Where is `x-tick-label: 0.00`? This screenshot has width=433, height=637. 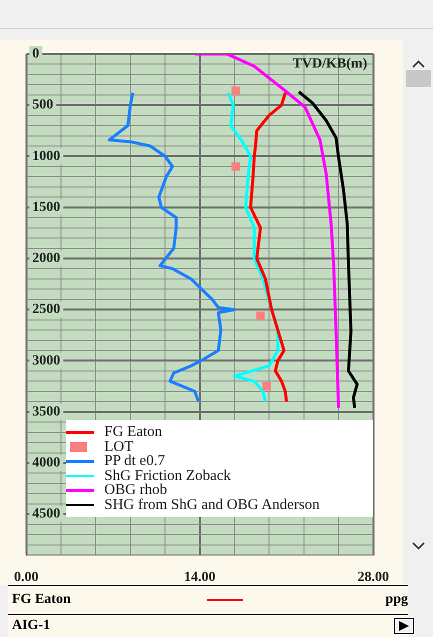
x-tick-label: 0.00 is located at coordinates (26, 578).